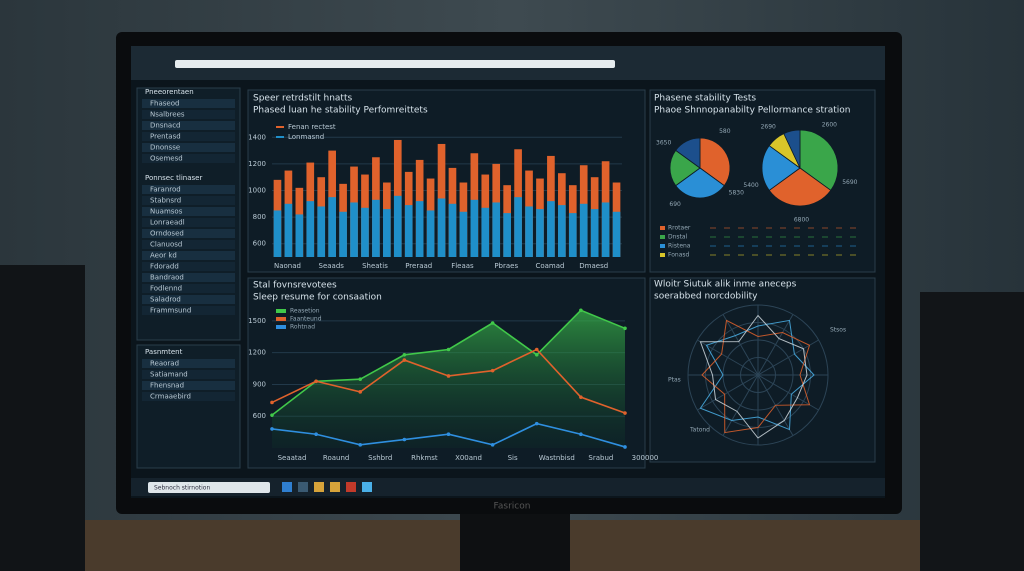  Describe the element at coordinates (257, 191) in the screenshot. I see `y-tick-label: 1000` at that location.